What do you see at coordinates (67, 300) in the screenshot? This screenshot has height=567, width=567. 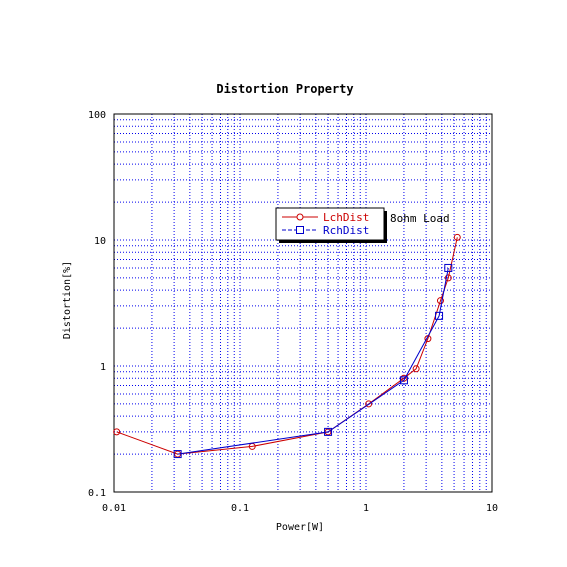 I see `y-axis-title: Distortion[%]` at bounding box center [67, 300].